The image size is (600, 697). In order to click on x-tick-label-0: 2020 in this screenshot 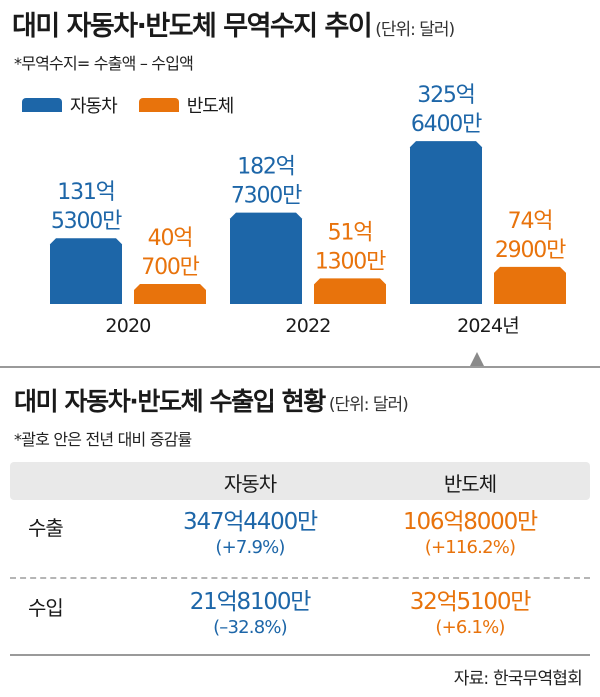, I will do `click(127, 326)`.